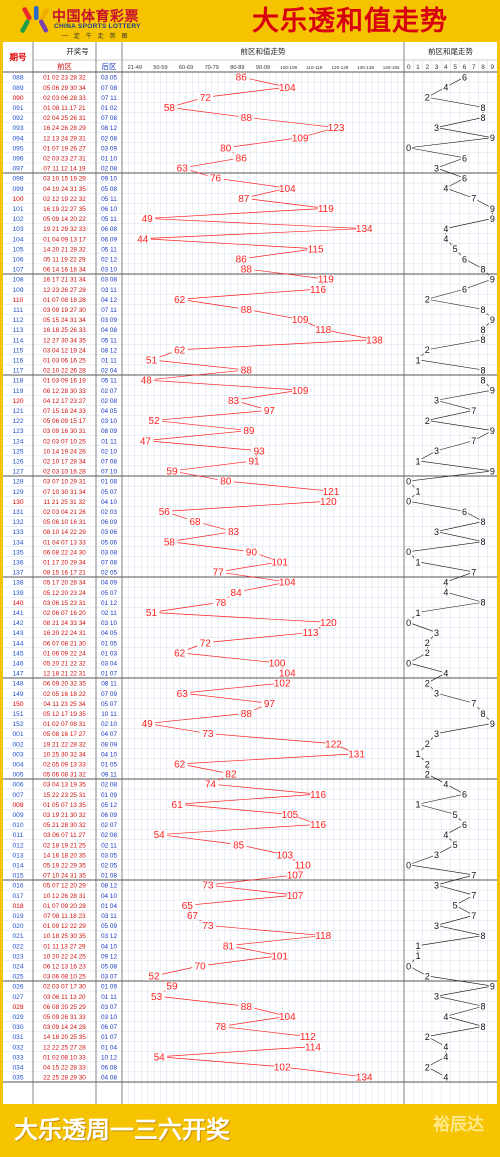  Describe the element at coordinates (206, 643) in the screenshot. I see `sum-value: 72` at that location.